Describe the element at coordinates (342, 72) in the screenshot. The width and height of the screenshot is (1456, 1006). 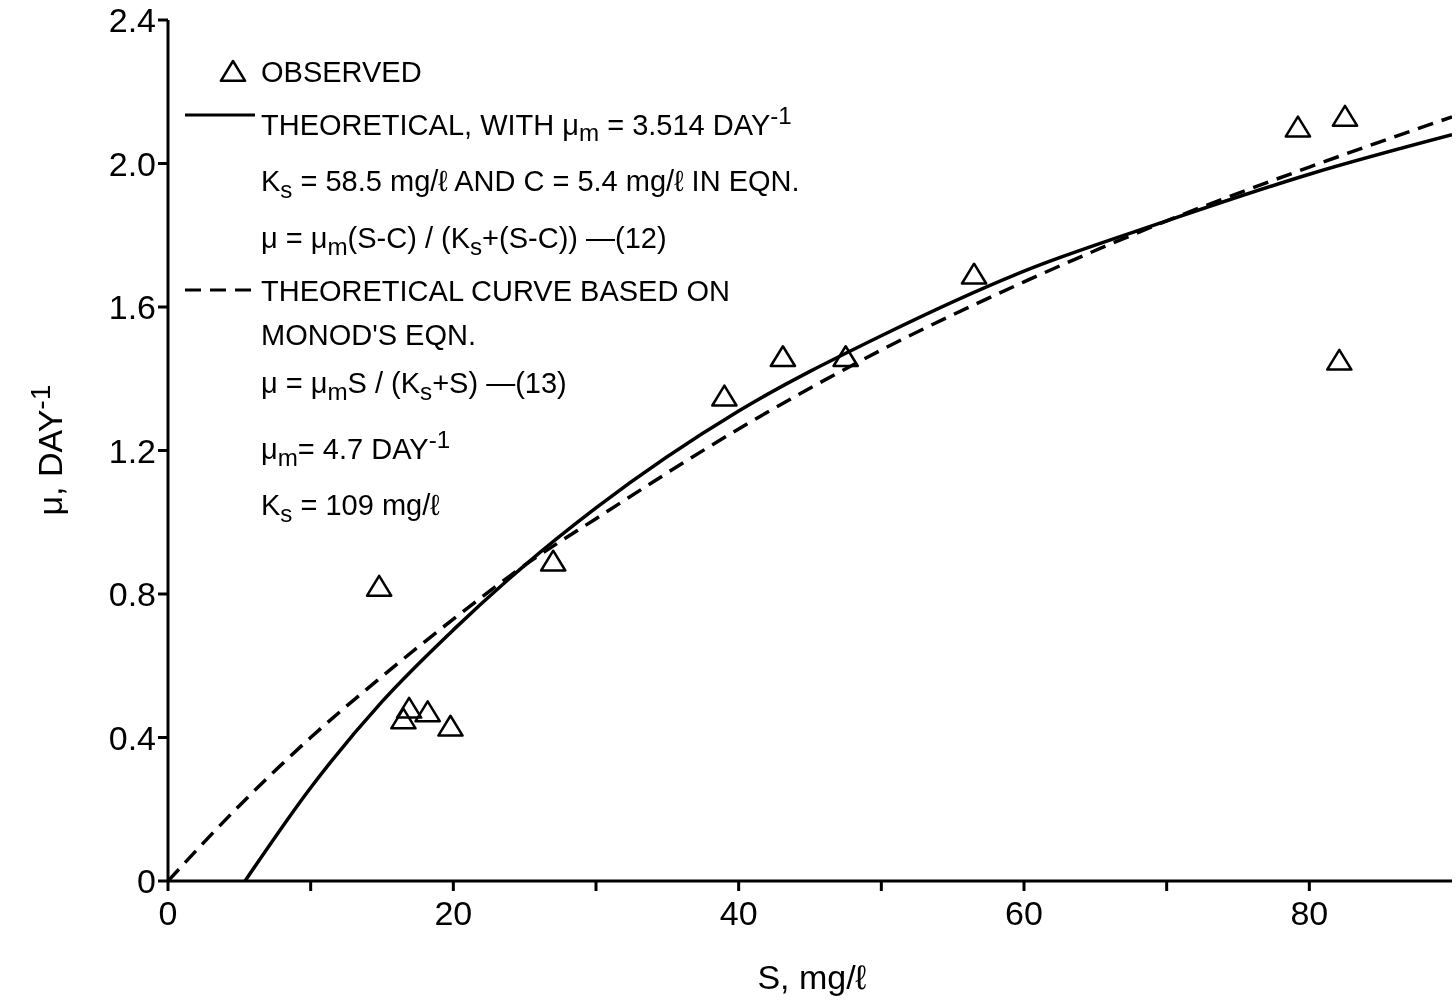
I see `legend-label: OBSERVED` at that location.